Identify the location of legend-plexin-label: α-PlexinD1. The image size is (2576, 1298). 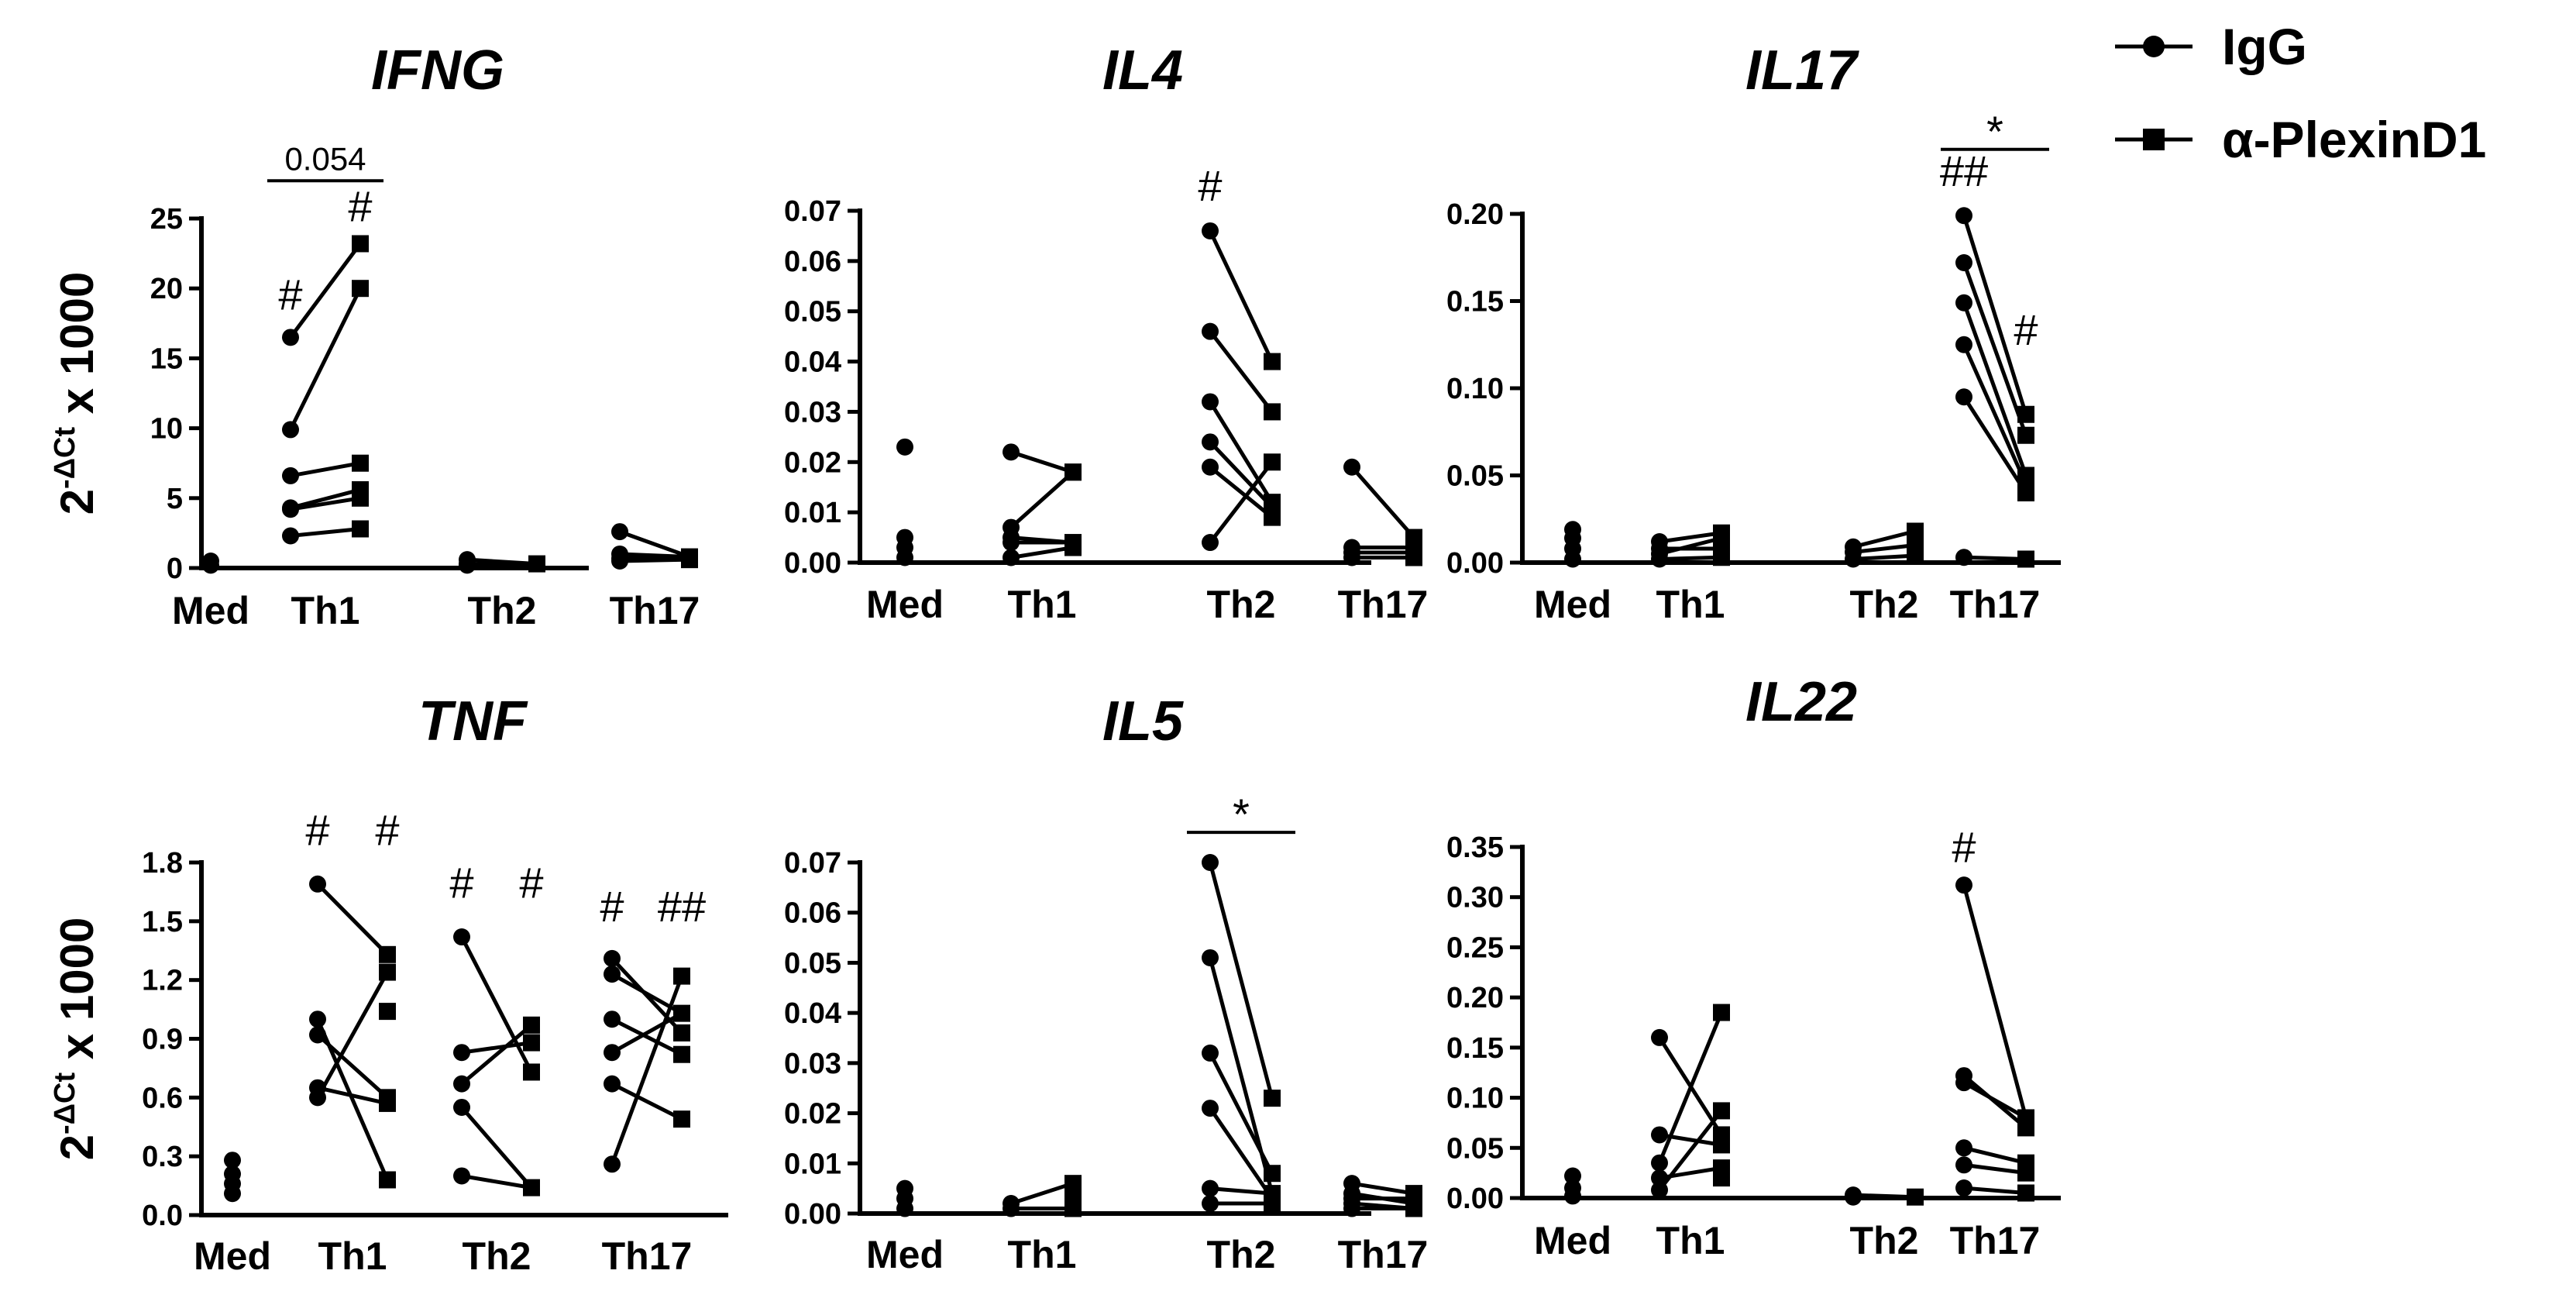
(2354, 139).